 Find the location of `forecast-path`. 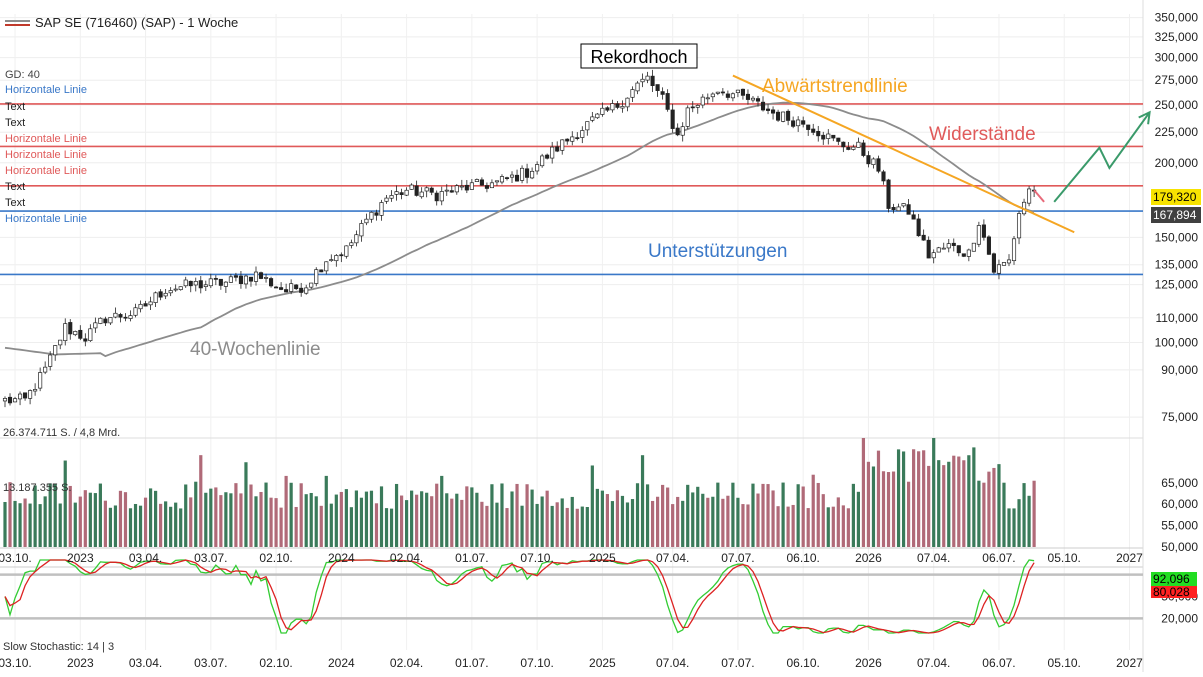

forecast-path is located at coordinates (1102, 157).